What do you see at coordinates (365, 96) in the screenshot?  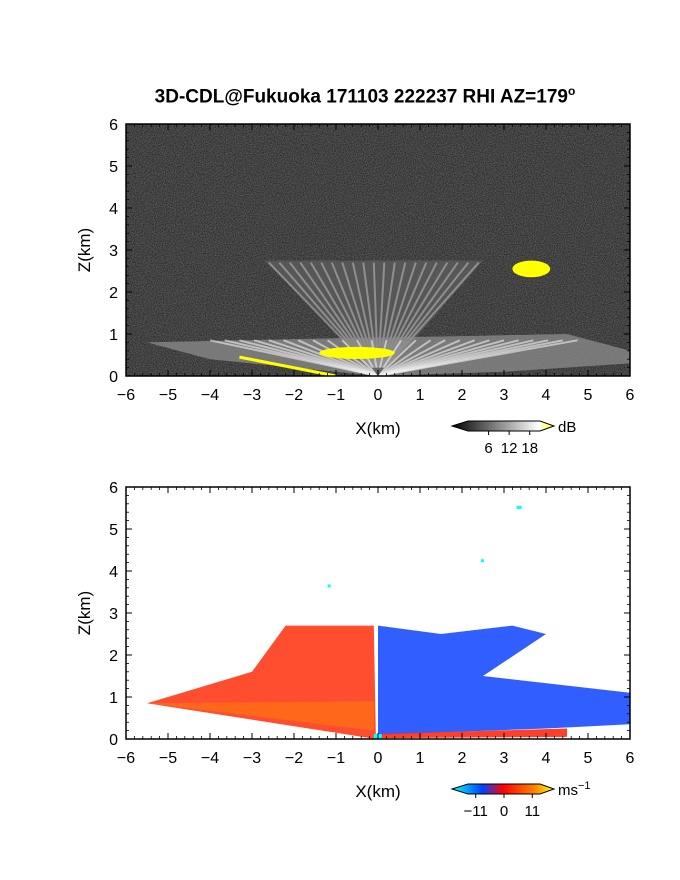 I see `chart-title: 3D-CDL@Fukuoka 171103 222237 RHI AZ=179o` at bounding box center [365, 96].